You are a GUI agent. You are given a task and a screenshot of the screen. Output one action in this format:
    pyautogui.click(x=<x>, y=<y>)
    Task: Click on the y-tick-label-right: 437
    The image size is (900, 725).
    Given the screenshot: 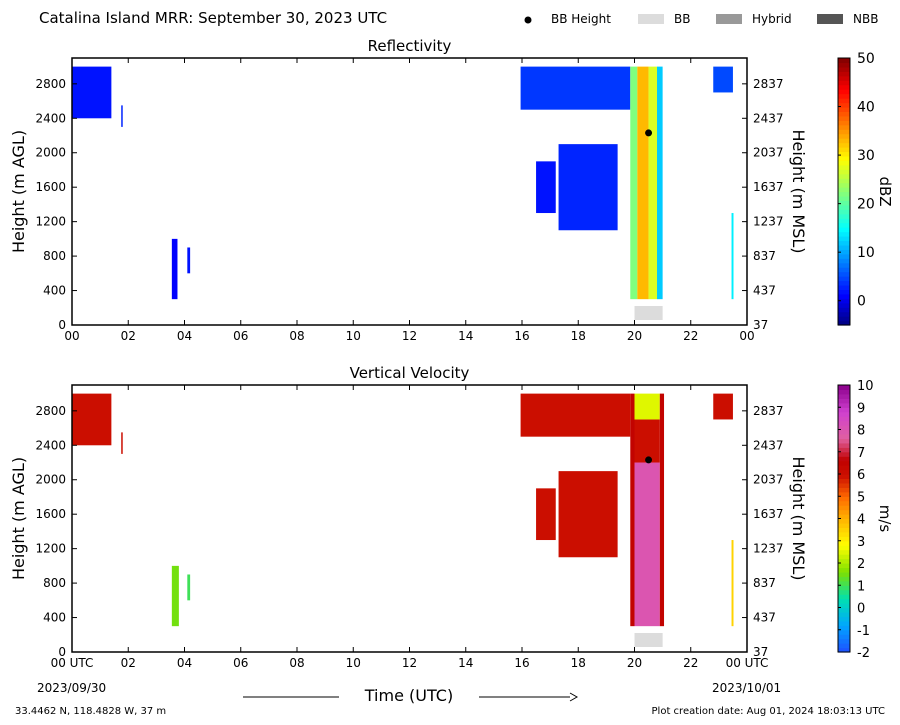 What is the action you would take?
    pyautogui.click(x=764, y=291)
    